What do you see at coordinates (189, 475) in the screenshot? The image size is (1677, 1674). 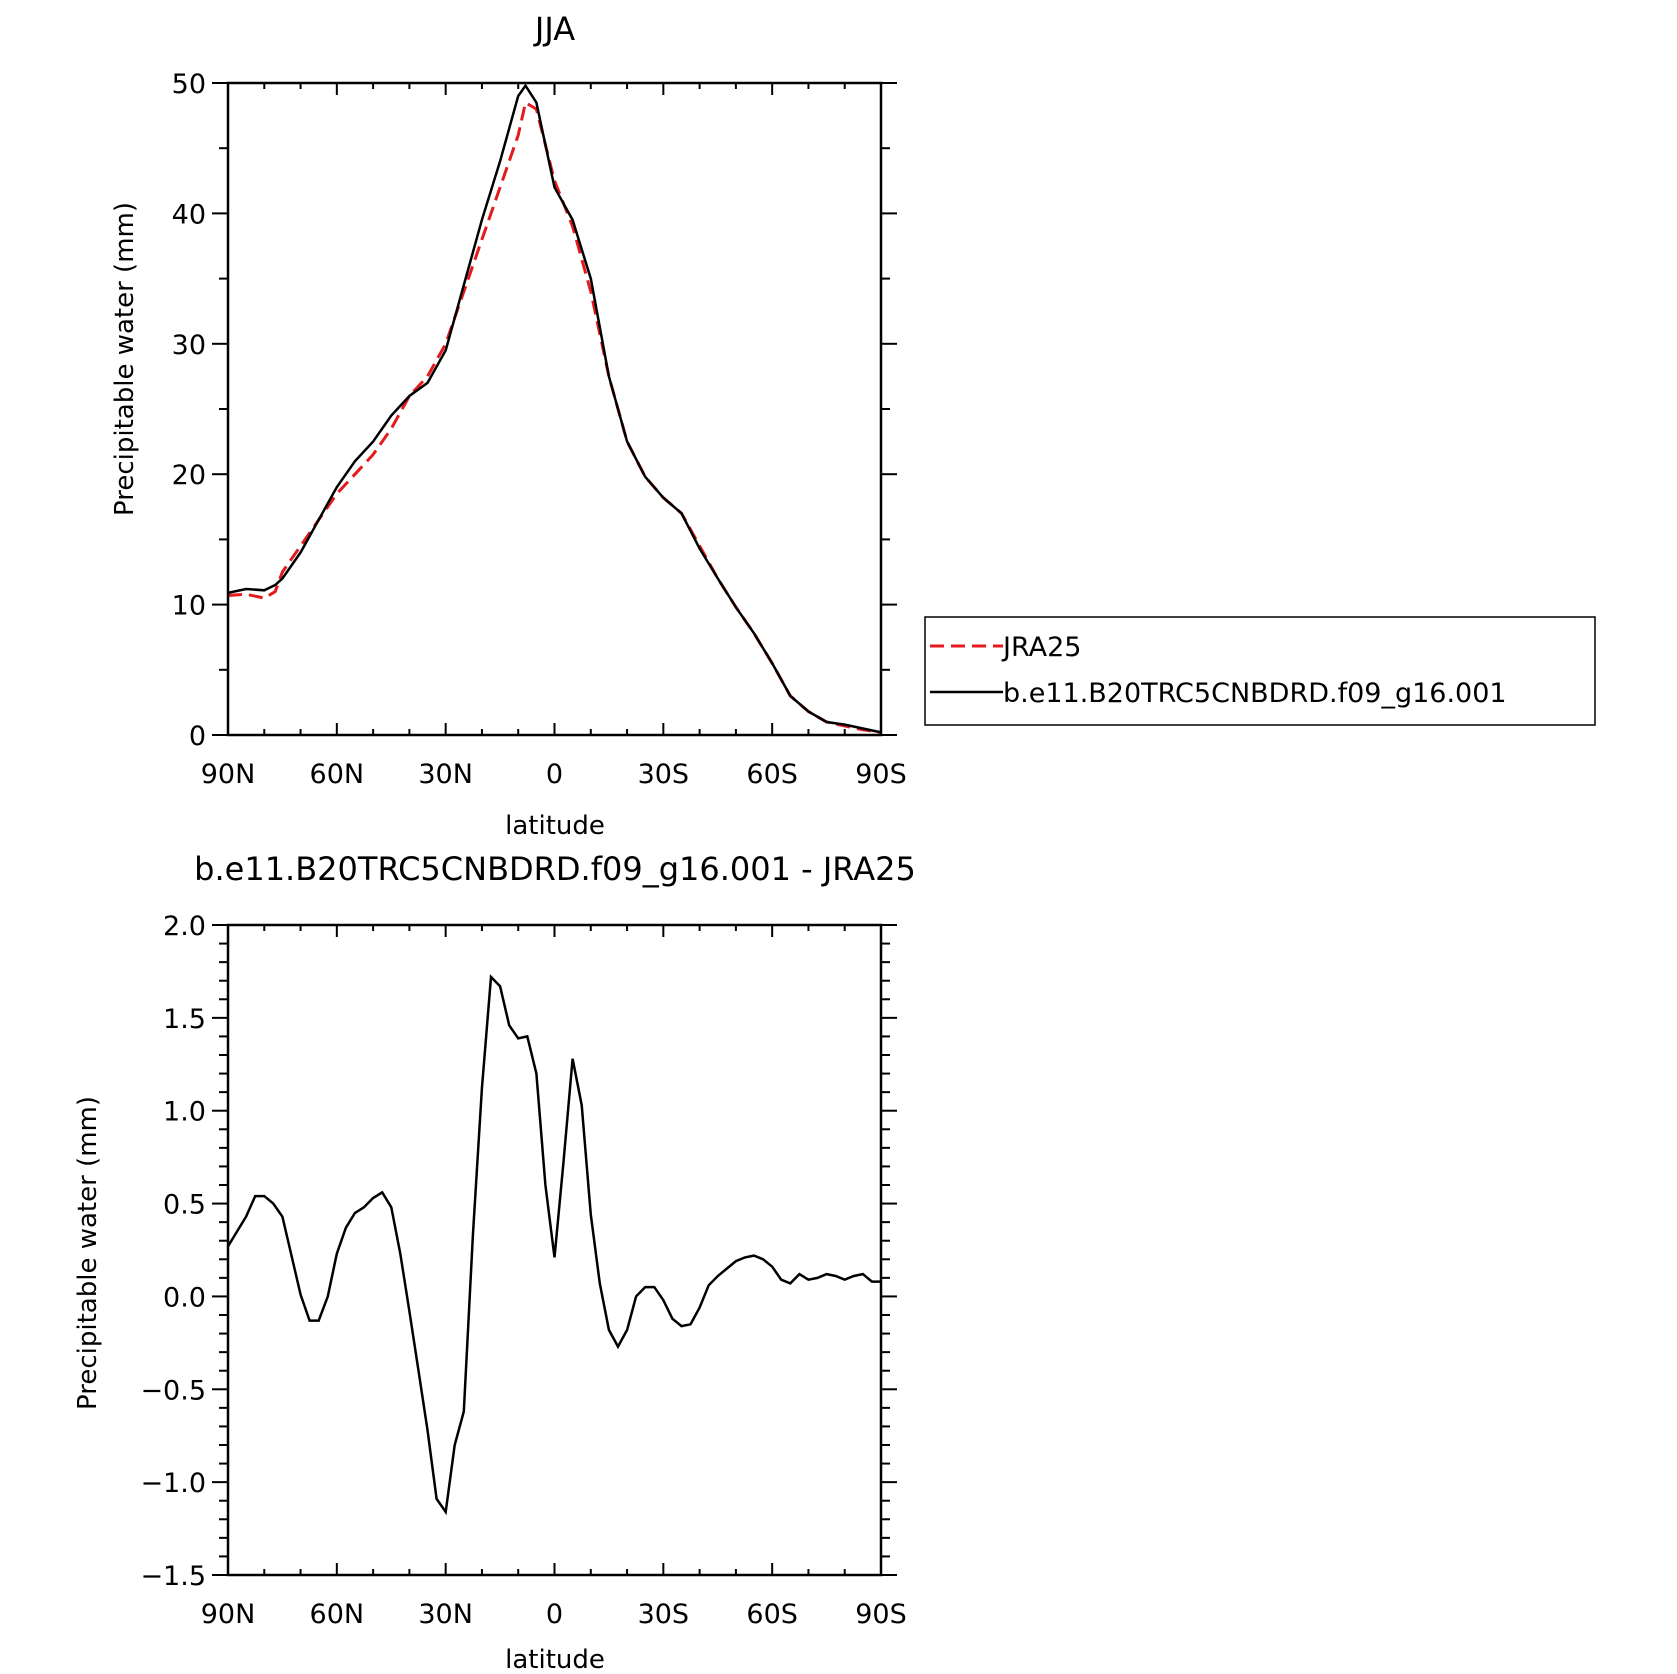 I see `y-tick-label: 20` at bounding box center [189, 475].